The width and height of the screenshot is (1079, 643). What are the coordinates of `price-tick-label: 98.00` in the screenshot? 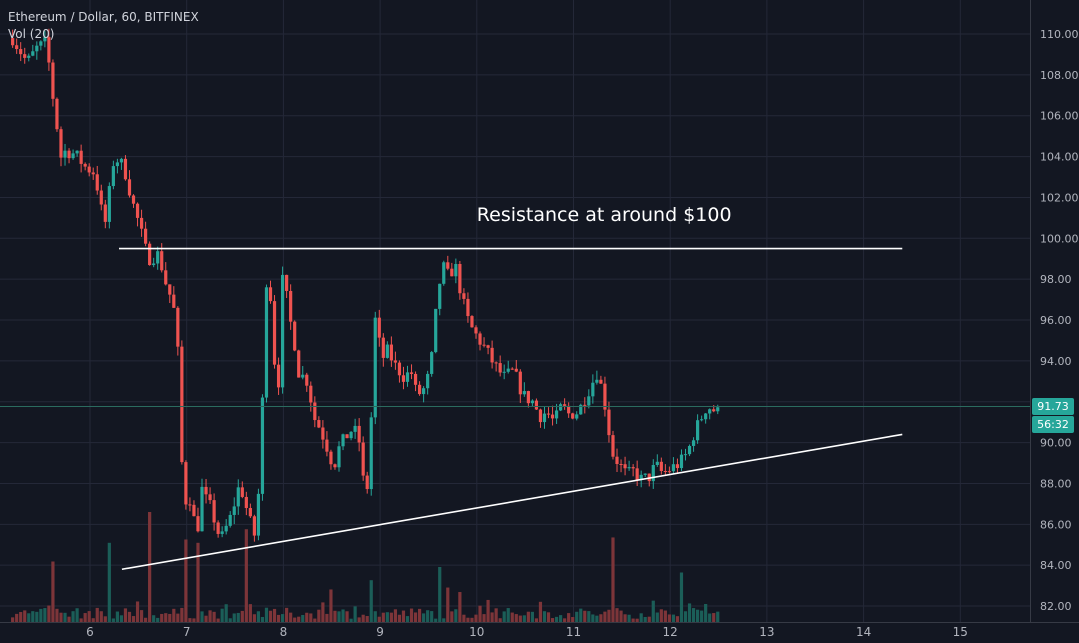 It's located at (1056, 279).